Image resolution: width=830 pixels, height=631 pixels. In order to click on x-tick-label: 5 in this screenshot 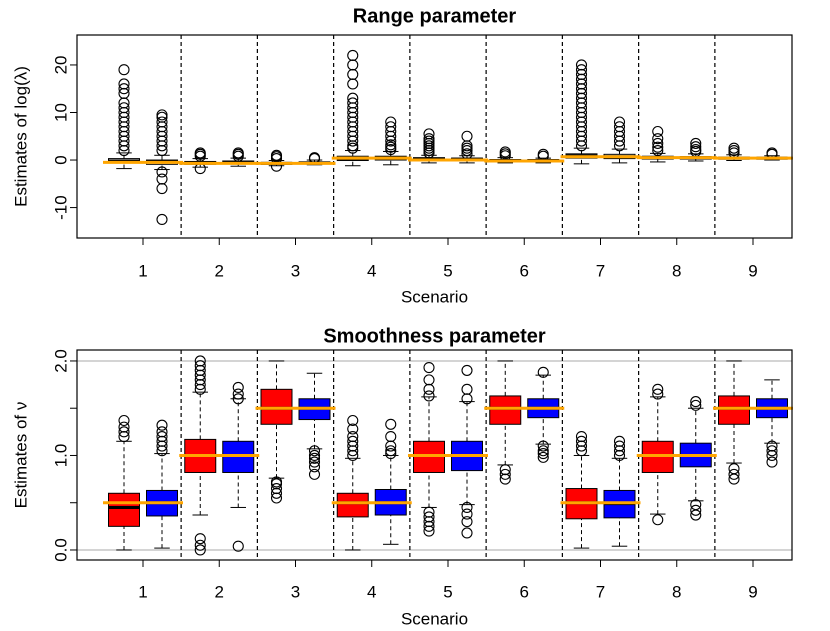, I will do `click(447, 591)`.